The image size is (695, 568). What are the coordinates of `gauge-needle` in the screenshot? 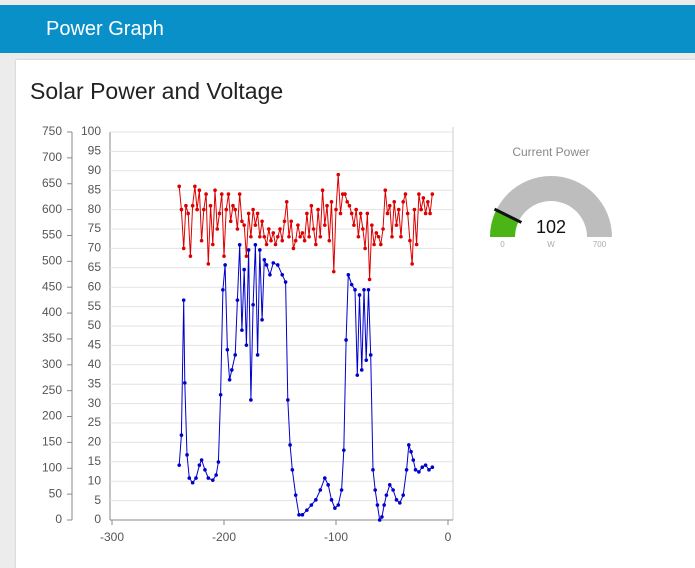 It's located at (508, 215).